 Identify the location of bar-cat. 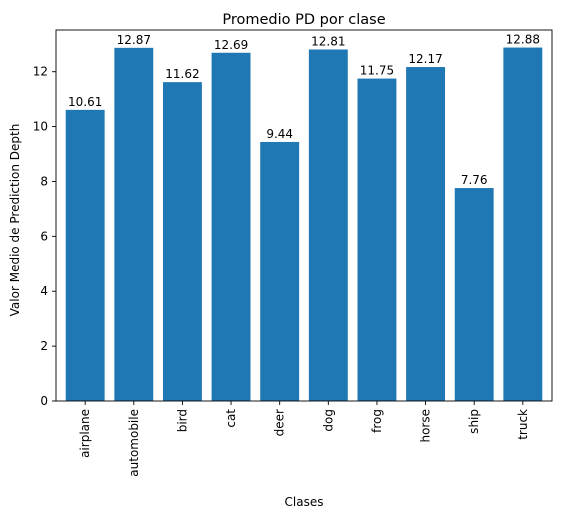
(231, 227).